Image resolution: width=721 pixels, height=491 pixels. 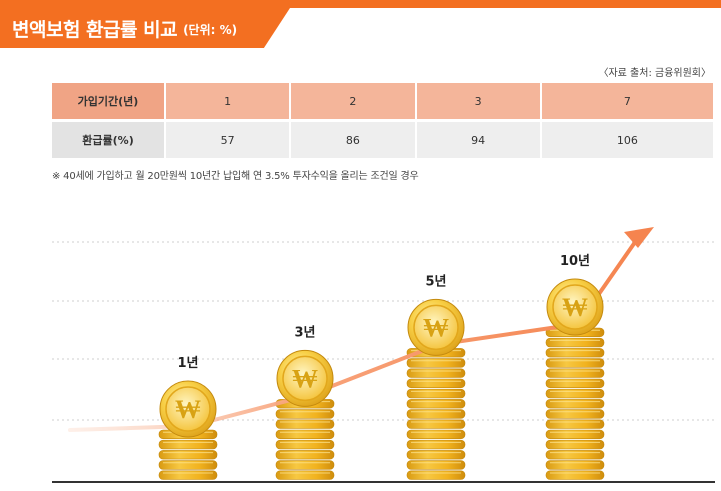 I want to click on unit-label: (단위: %), so click(x=210, y=30).